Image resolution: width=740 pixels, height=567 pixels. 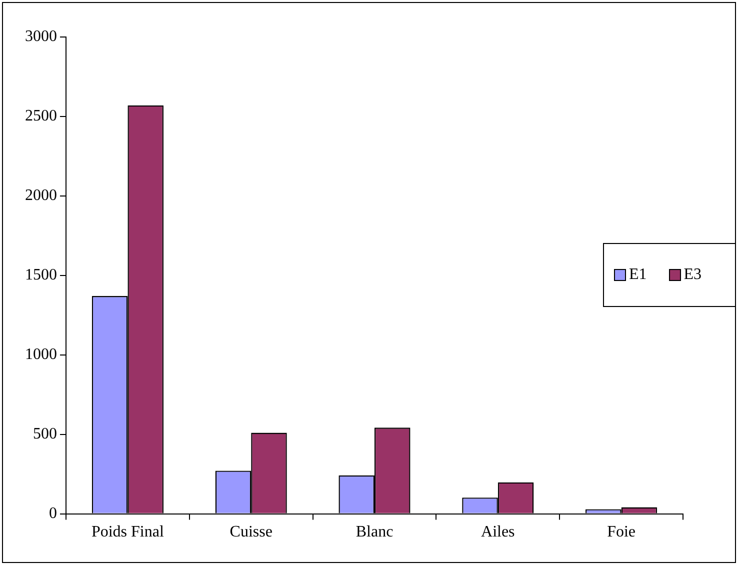 I want to click on y-tick-label: 1500, so click(x=41, y=275).